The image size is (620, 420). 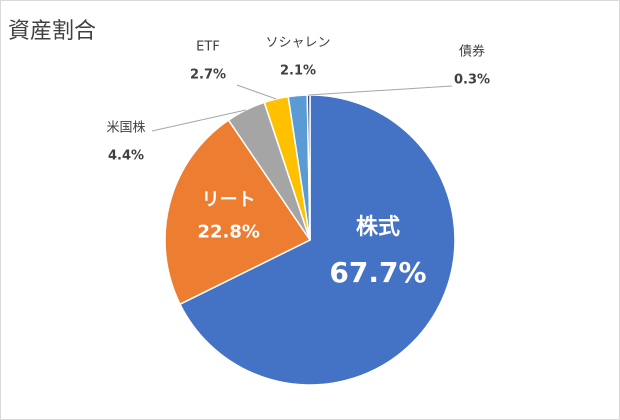 What do you see at coordinates (472, 52) in the screenshot?
I see `slice-label: 債券` at bounding box center [472, 52].